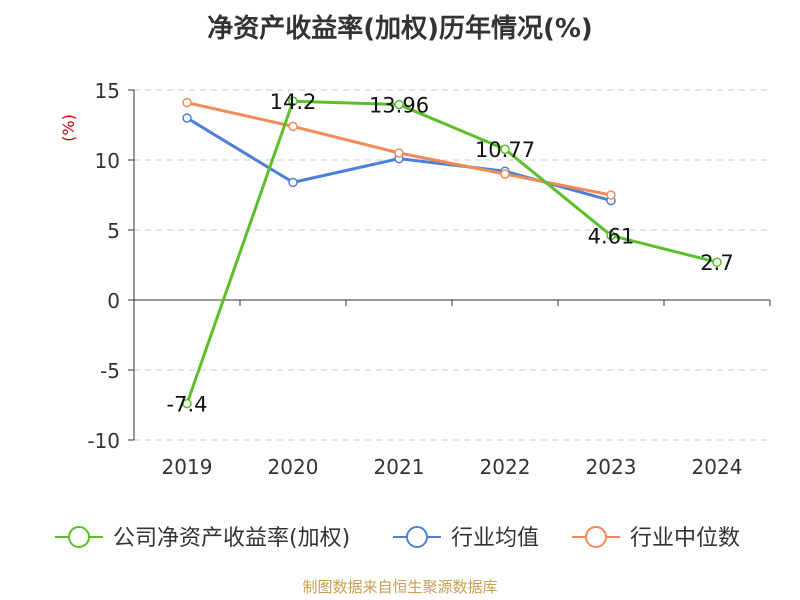 The height and width of the screenshot is (600, 800). I want to click on data-label: 2.7, so click(716, 263).